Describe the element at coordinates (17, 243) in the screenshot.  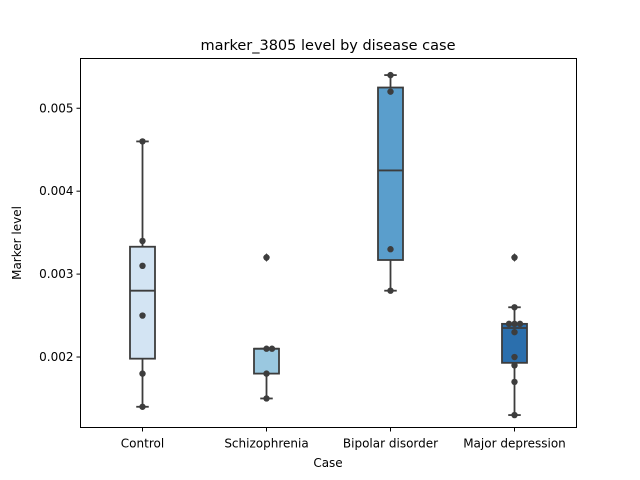
I see `y-axis-title: Marker level` at that location.